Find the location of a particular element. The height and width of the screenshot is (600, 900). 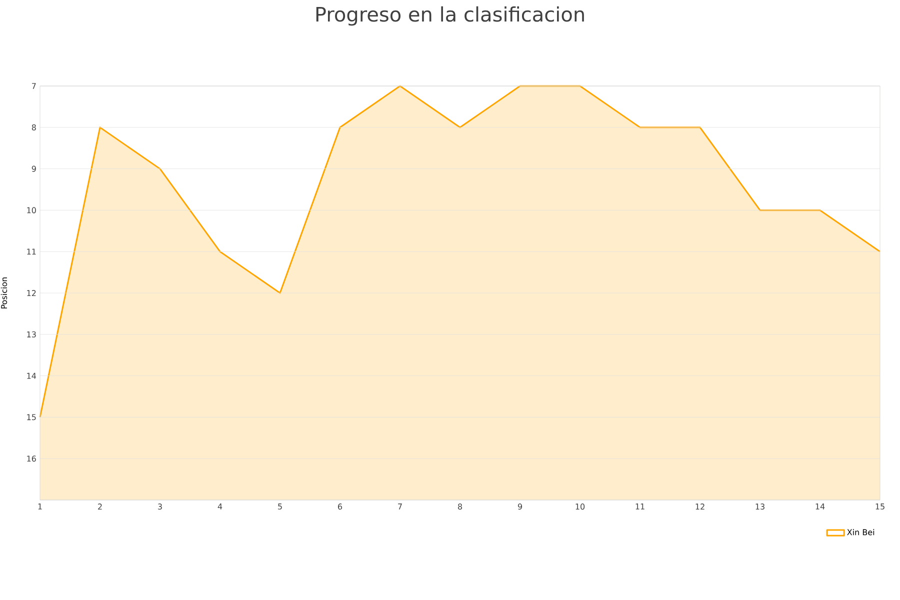

y-axis-title: Posicion is located at coordinates (4, 292).